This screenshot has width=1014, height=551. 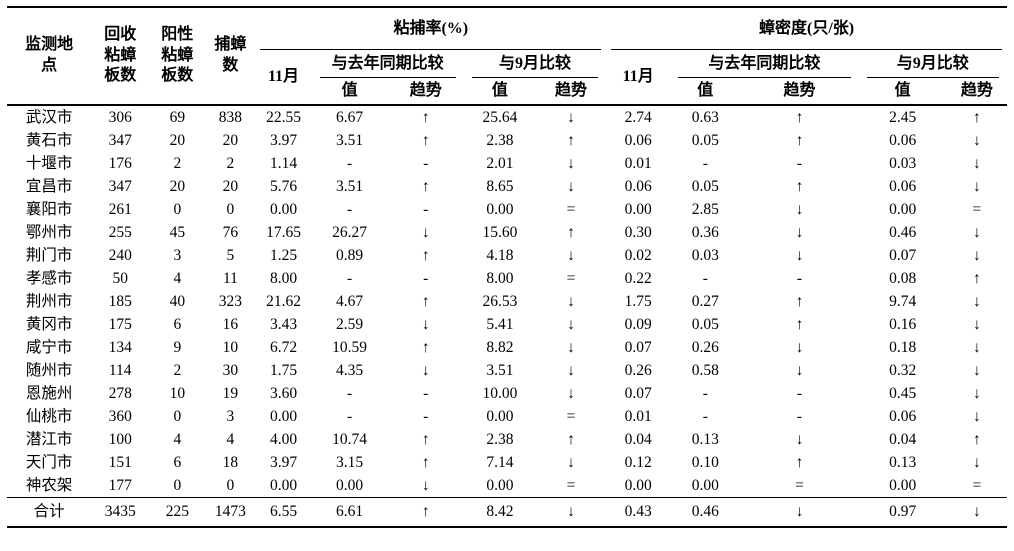 What do you see at coordinates (283, 347) in the screenshot?
I see `value-cell: 6.72` at bounding box center [283, 347].